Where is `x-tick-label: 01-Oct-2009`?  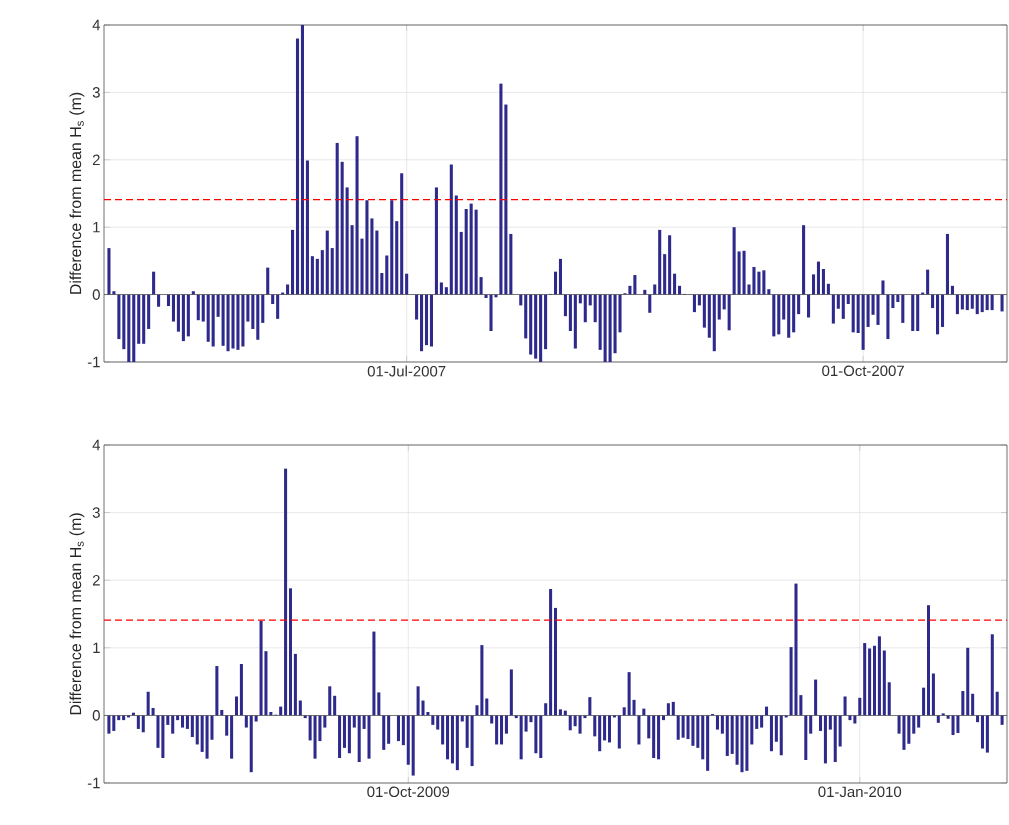 x-tick-label: 01-Oct-2009 is located at coordinates (408, 792).